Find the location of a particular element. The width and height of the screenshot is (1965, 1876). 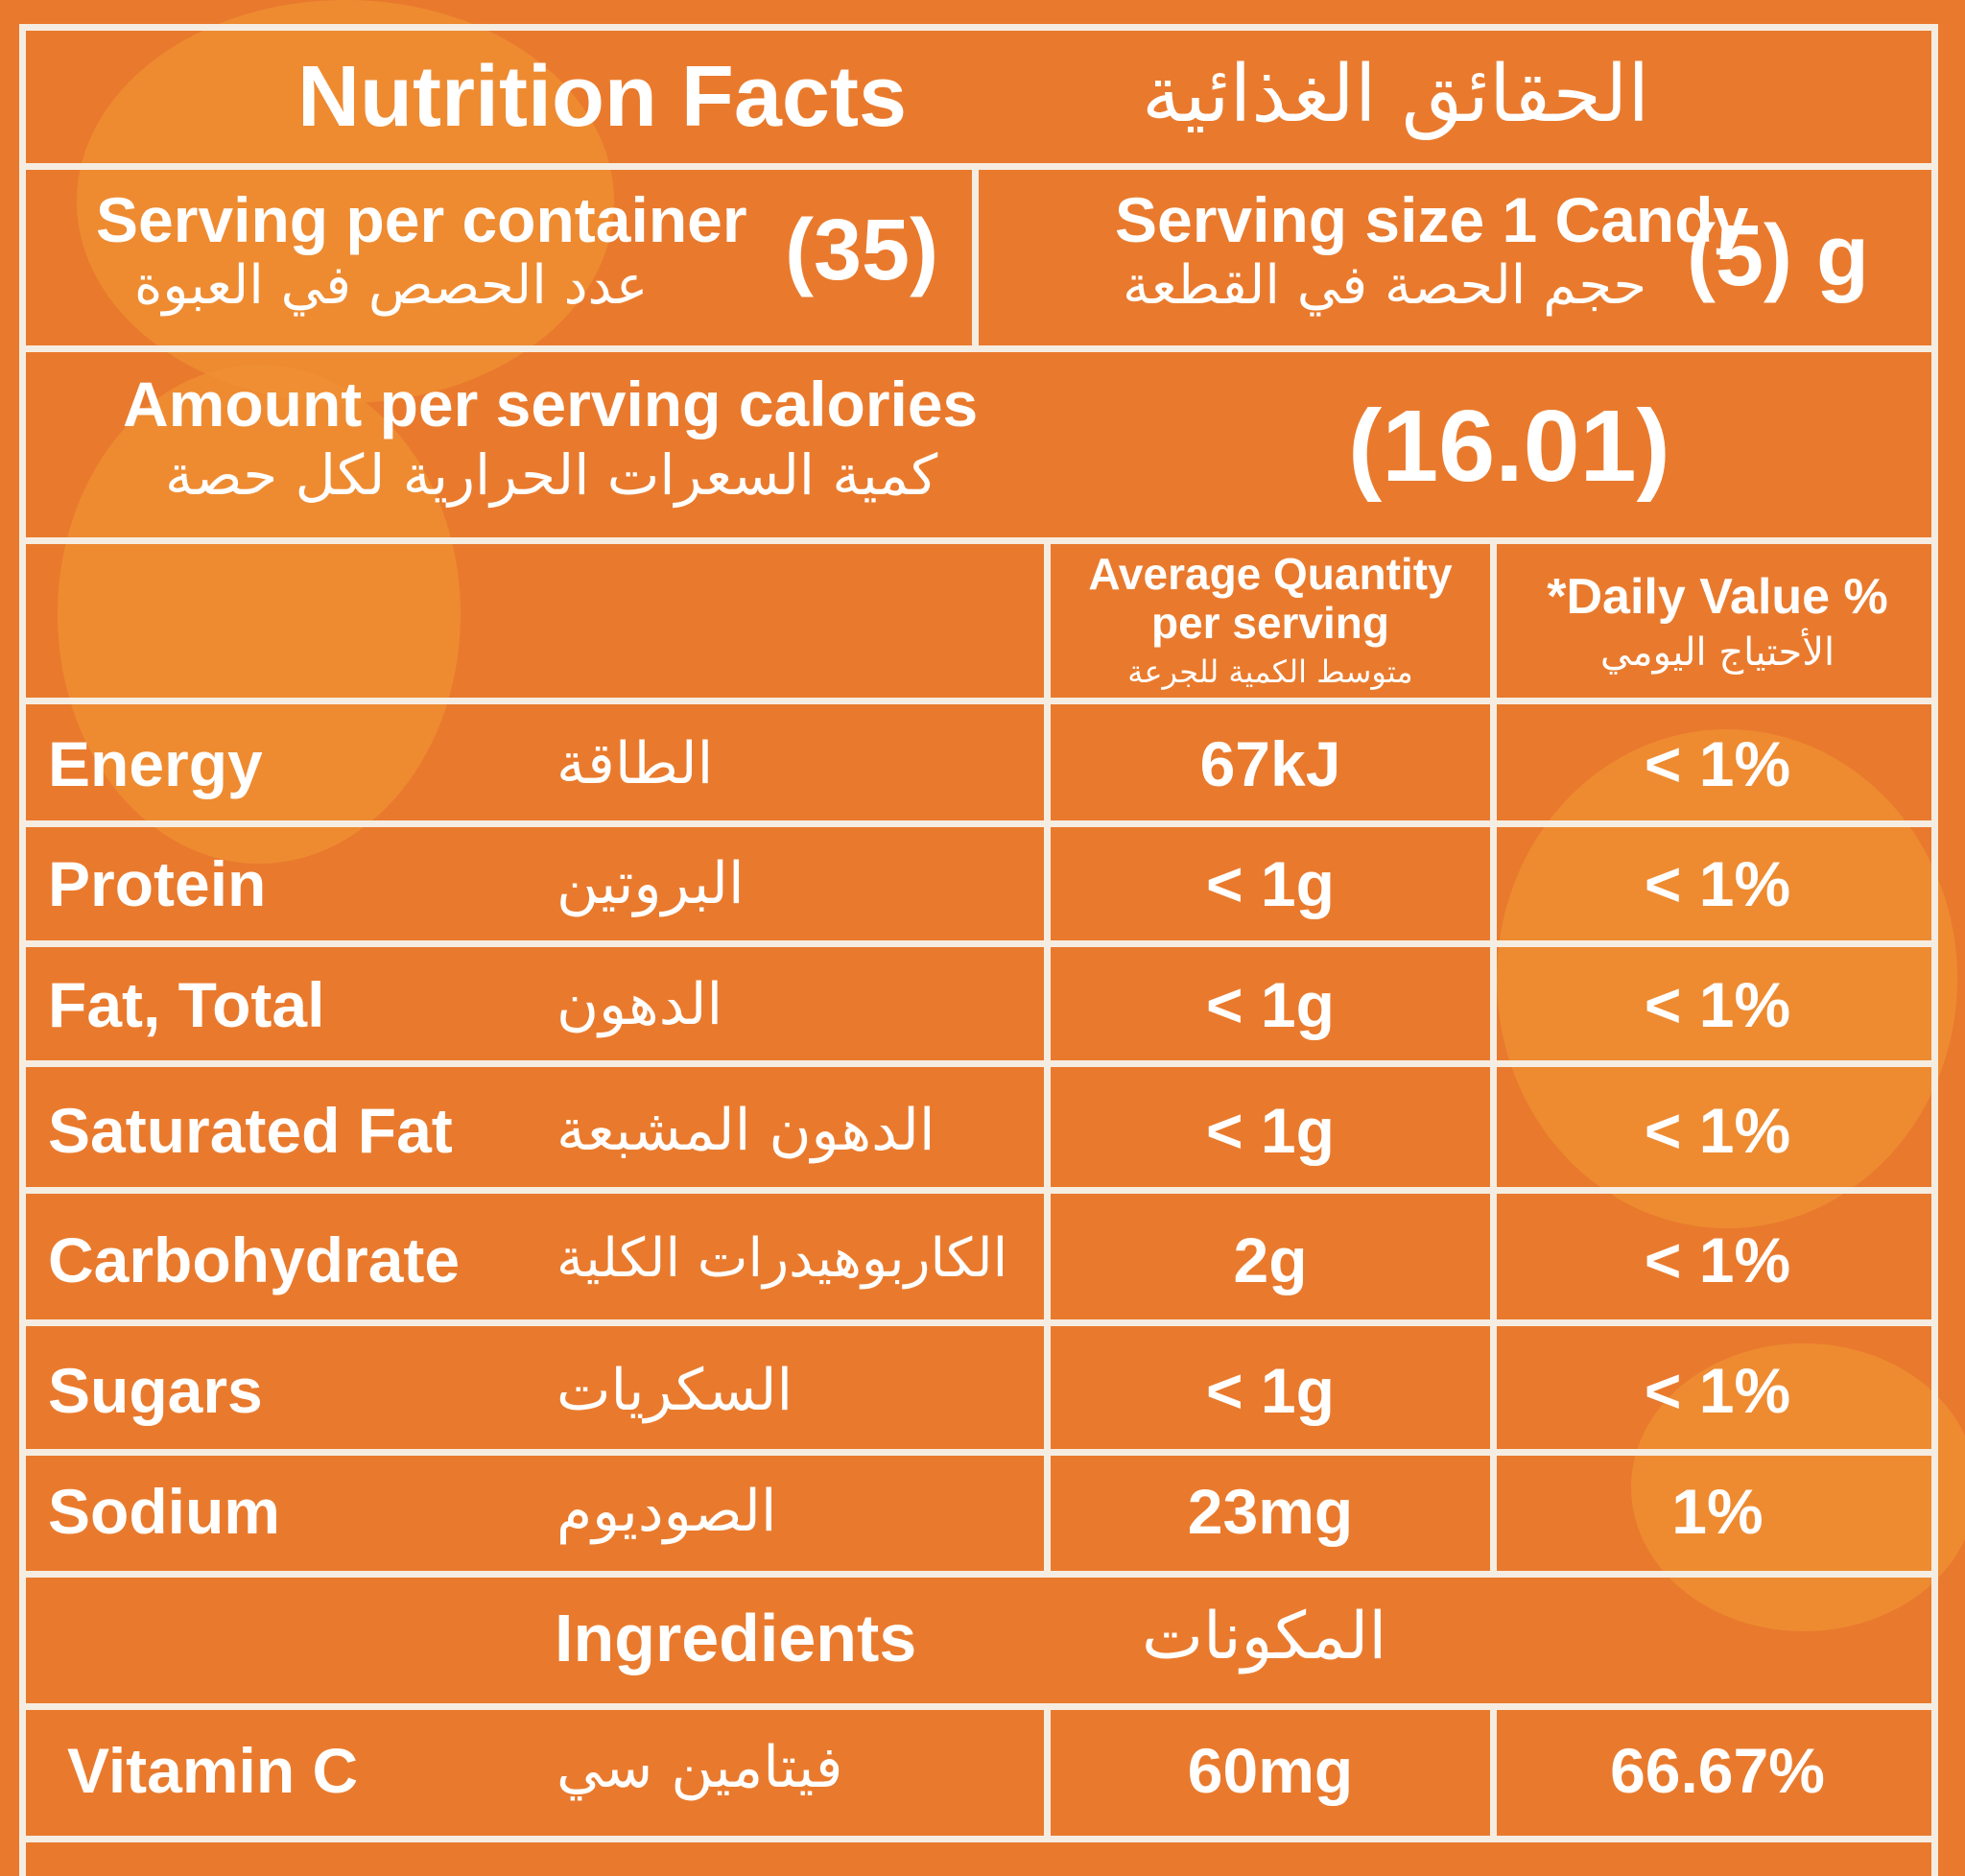

serving-container-label: Serving per container is located at coordinates (421, 219).